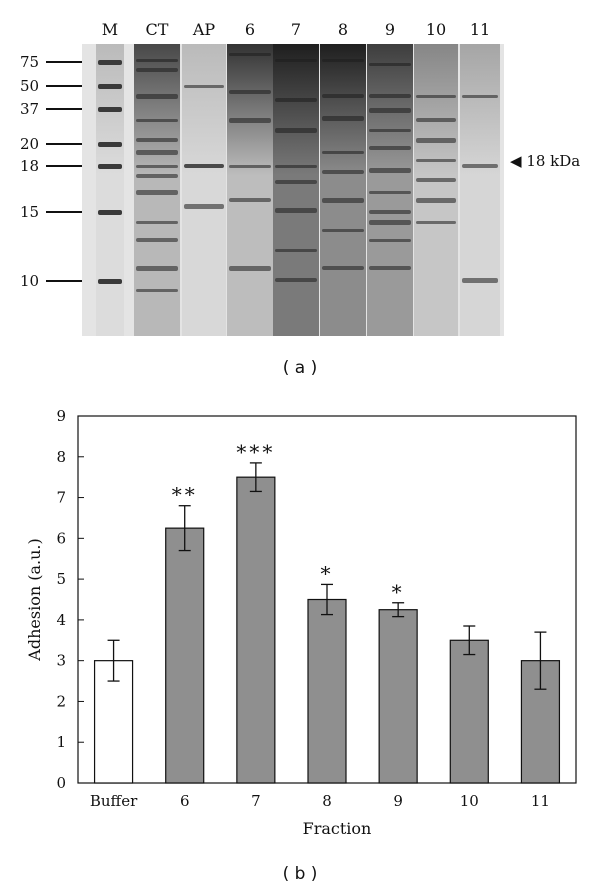 This screenshot has width=600, height=891. I want to click on x-tick-label: 6, so click(185, 801).